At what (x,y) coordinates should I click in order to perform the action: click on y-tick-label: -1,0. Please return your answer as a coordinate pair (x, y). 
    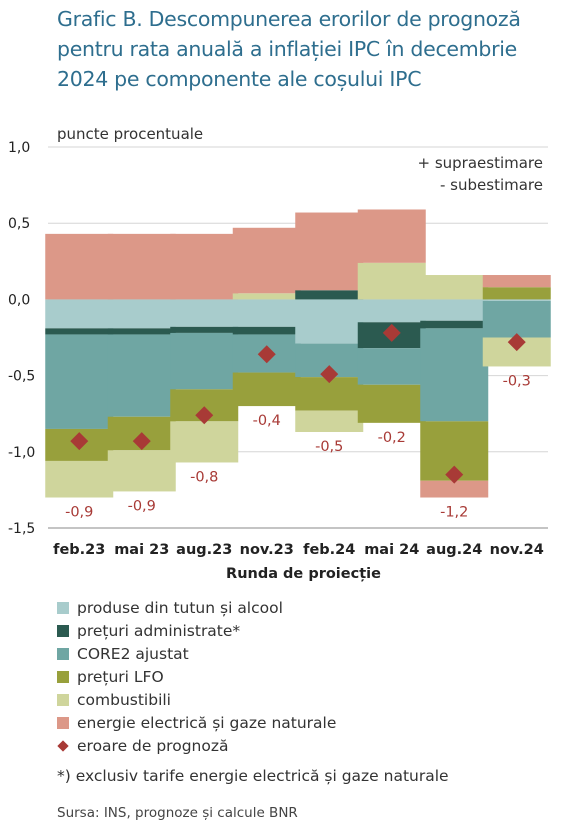
    Looking at the image, I should click on (21, 453).